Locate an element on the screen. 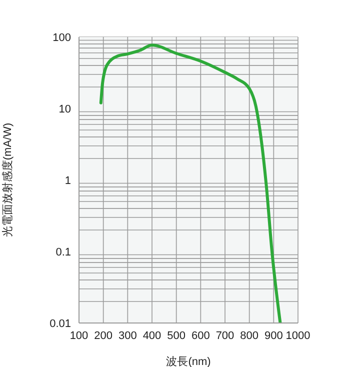 The width and height of the screenshot is (350, 367). x-tick-label: 800 is located at coordinates (249, 336).